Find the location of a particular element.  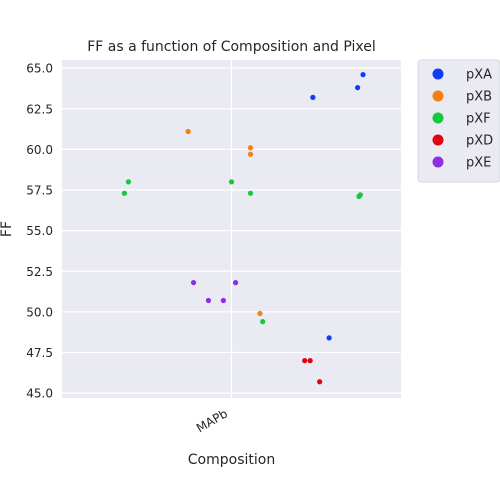

y-tick-label: 65.0 is located at coordinates (39, 69).